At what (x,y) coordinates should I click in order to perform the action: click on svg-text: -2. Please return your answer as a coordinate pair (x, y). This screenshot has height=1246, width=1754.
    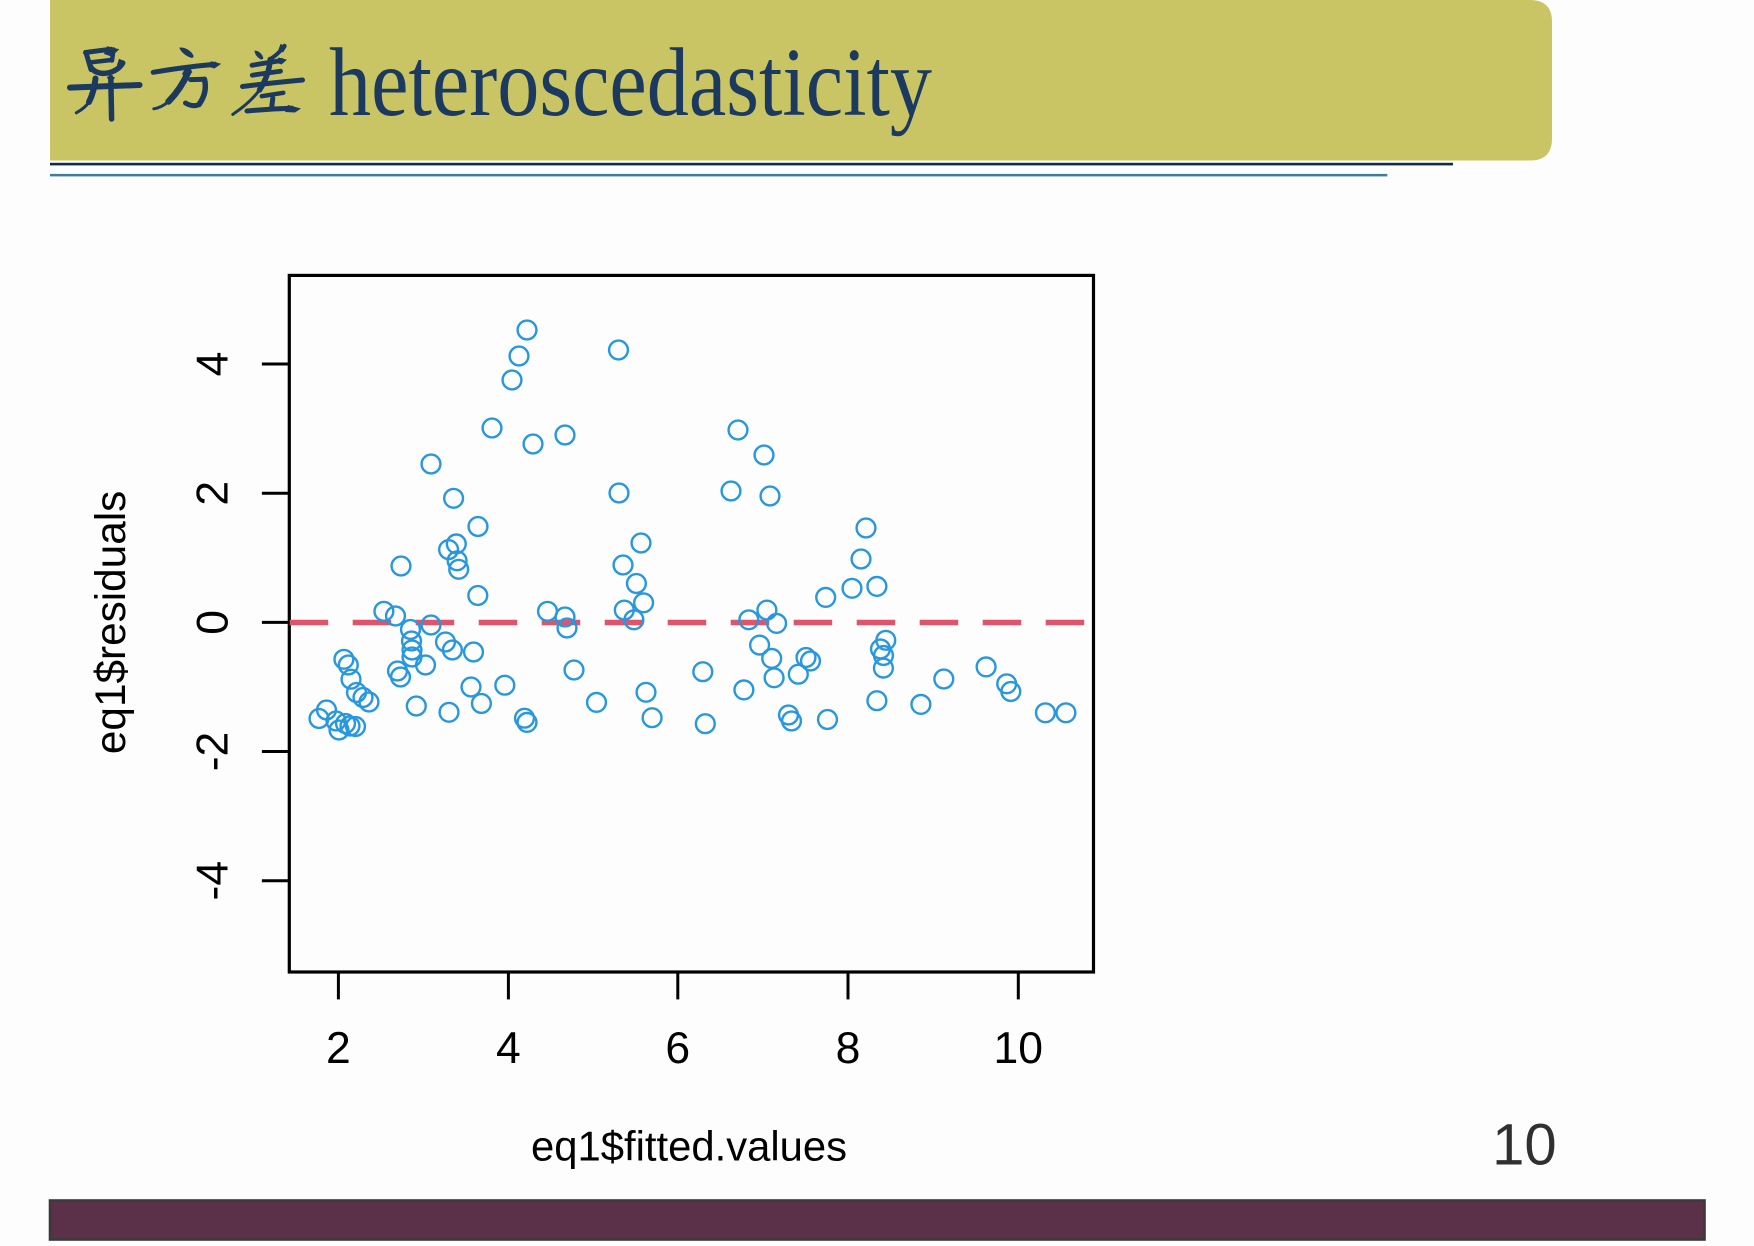
    Looking at the image, I should click on (213, 752).